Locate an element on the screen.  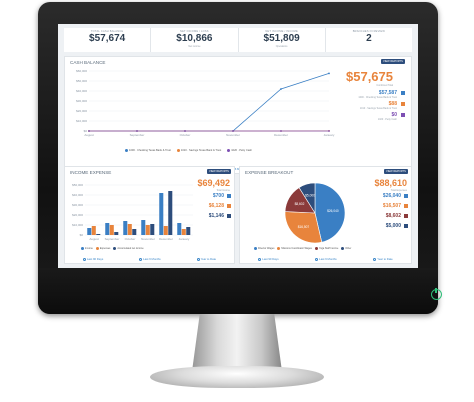
legend-item: Income is located at coordinates (87, 248).